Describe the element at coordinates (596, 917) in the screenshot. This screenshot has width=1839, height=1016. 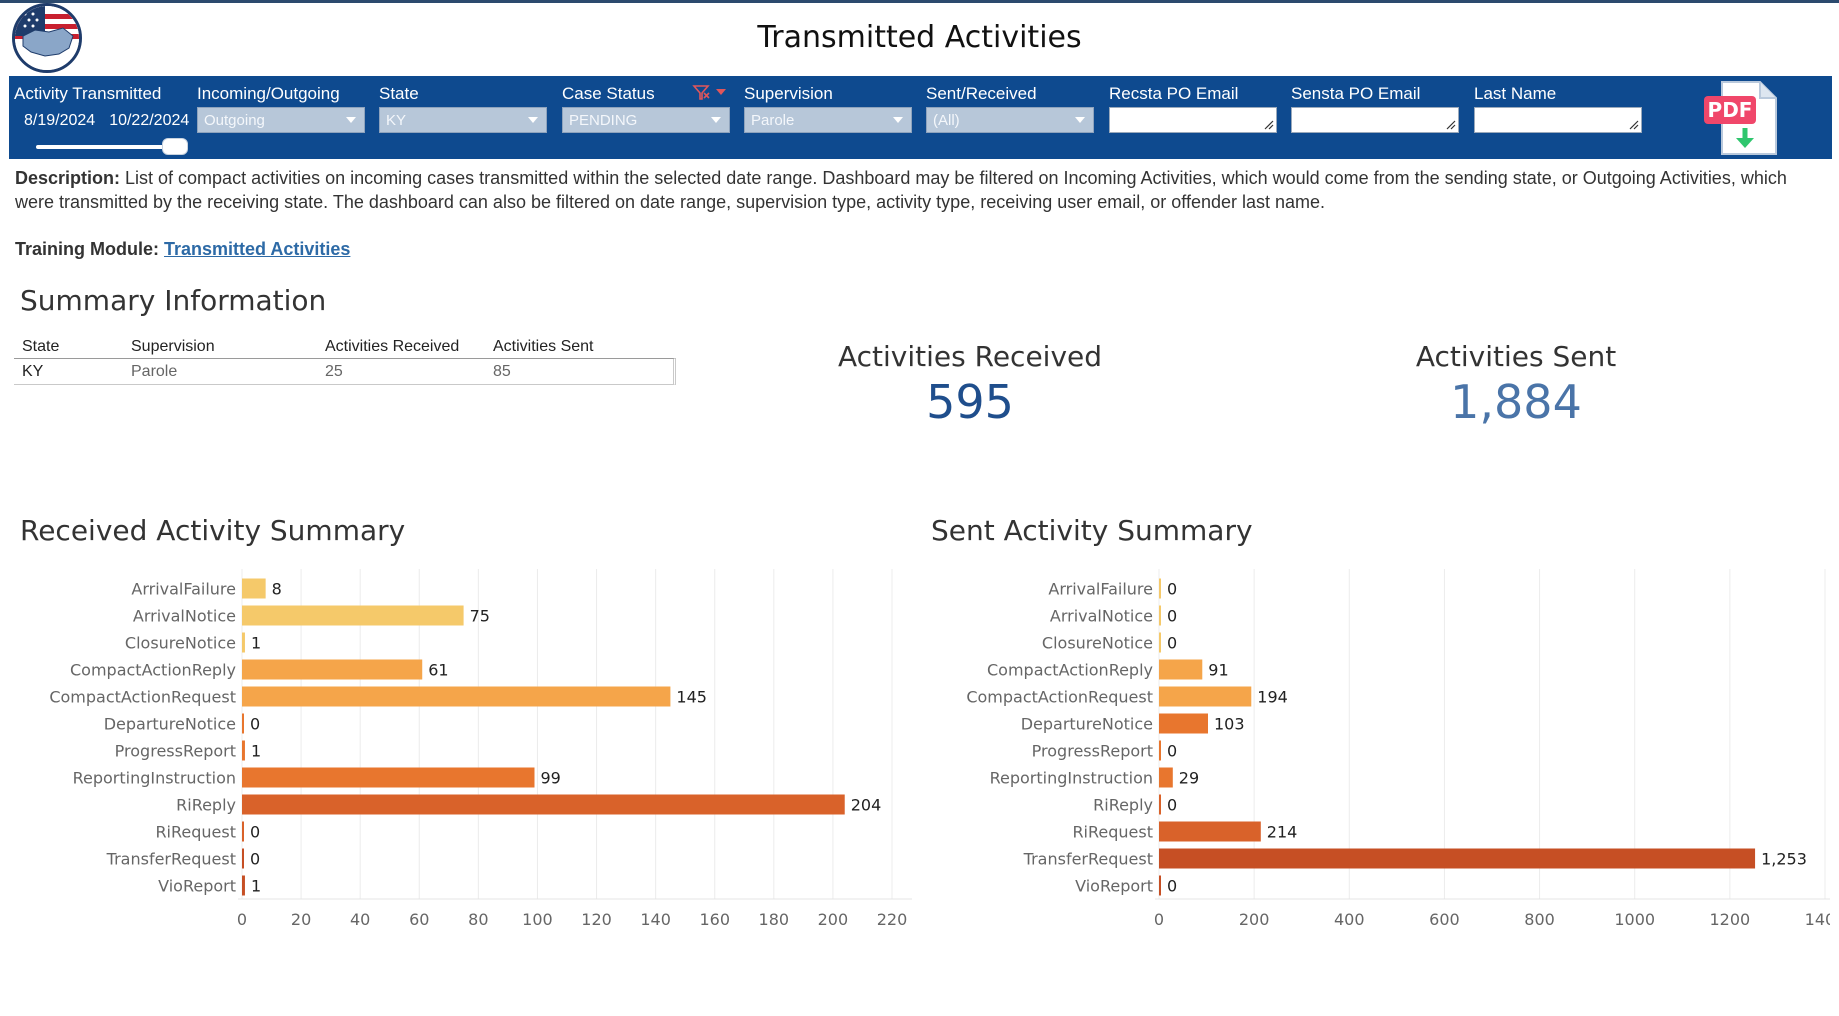
I see `x-tick-label: 120` at that location.